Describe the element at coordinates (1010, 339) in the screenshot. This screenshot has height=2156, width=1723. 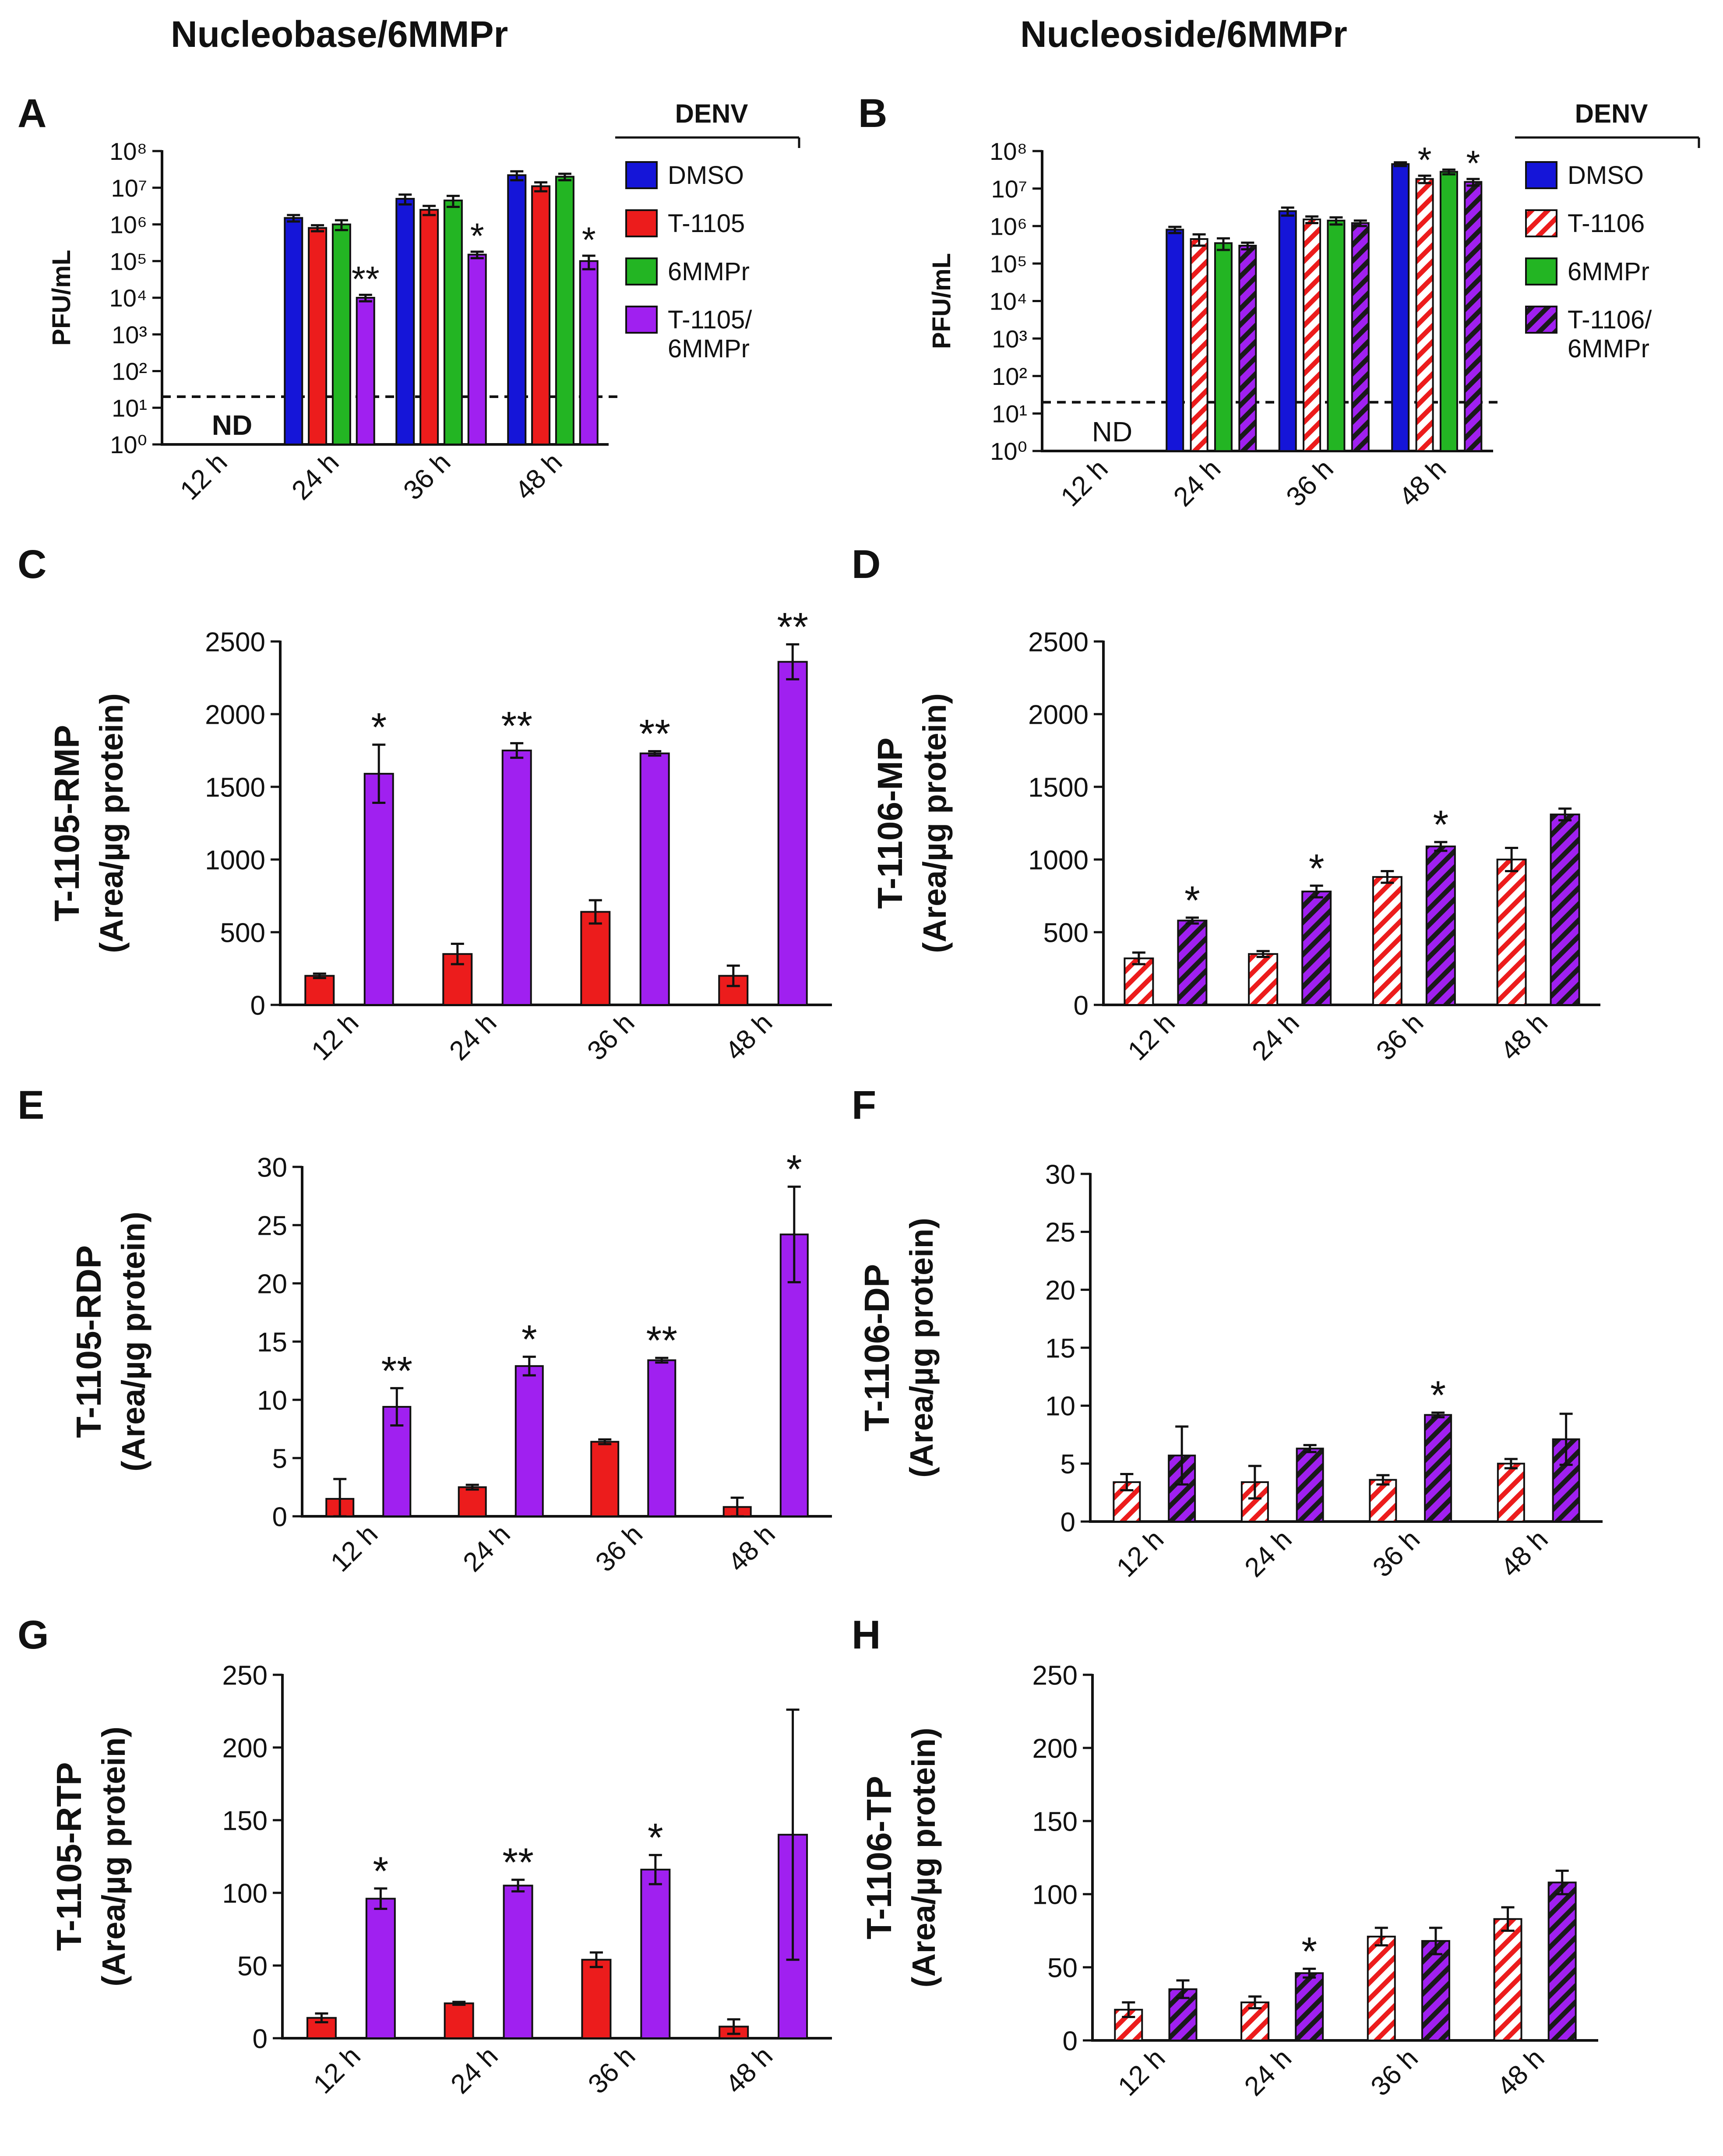
I see `y-tick-label-B: 10³` at that location.